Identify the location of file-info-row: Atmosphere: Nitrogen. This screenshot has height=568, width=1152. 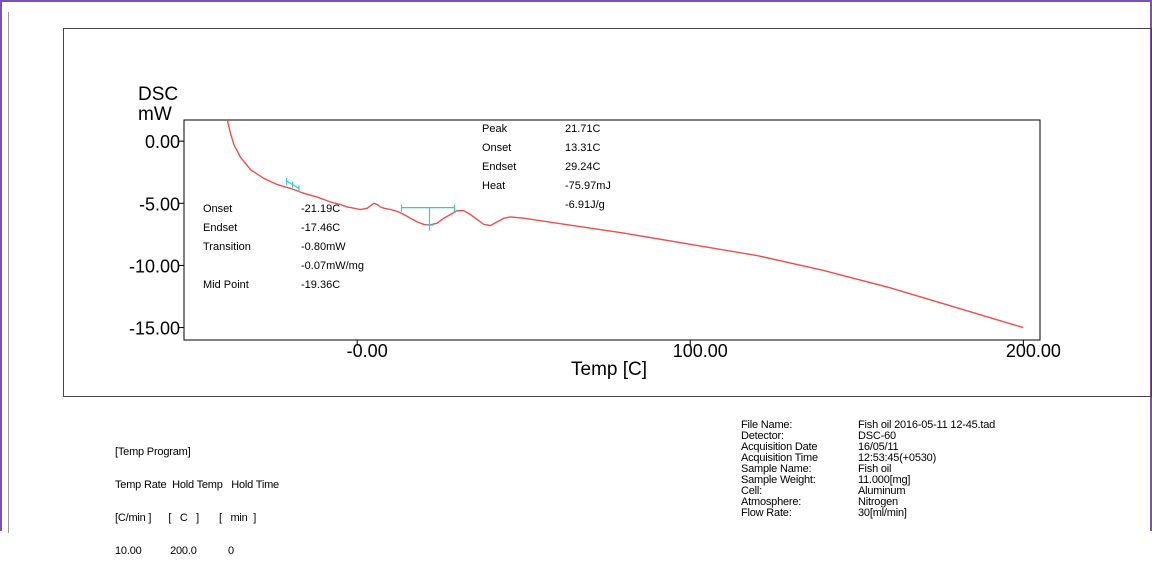
(819, 502).